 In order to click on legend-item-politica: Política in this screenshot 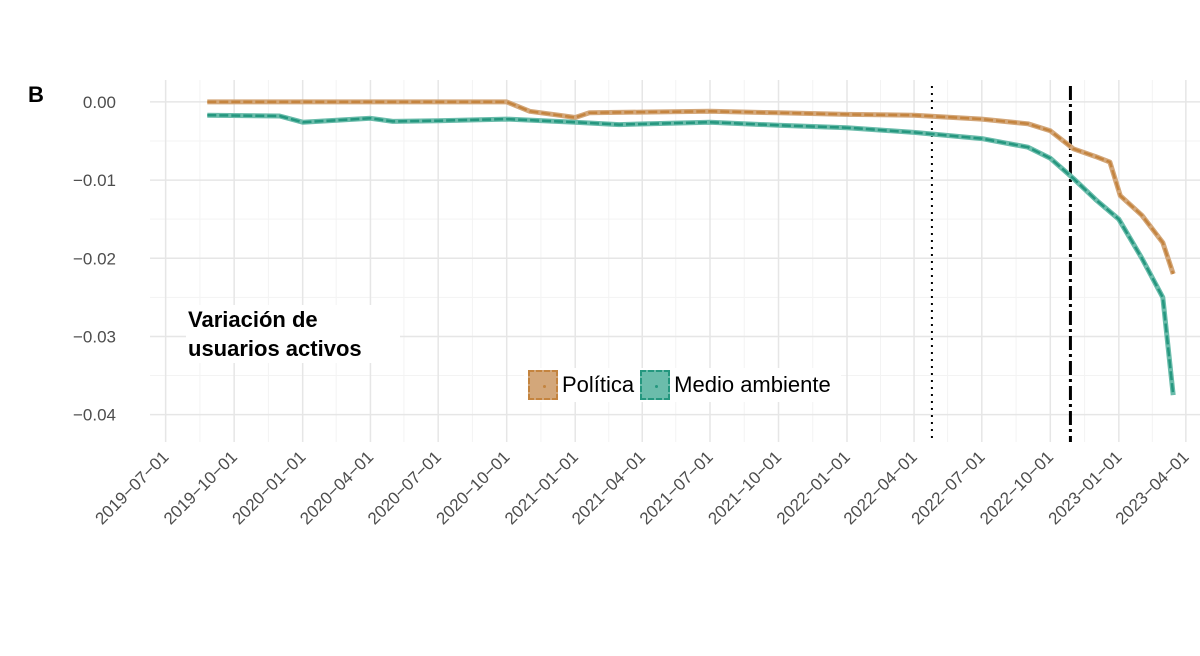, I will do `click(581, 385)`.